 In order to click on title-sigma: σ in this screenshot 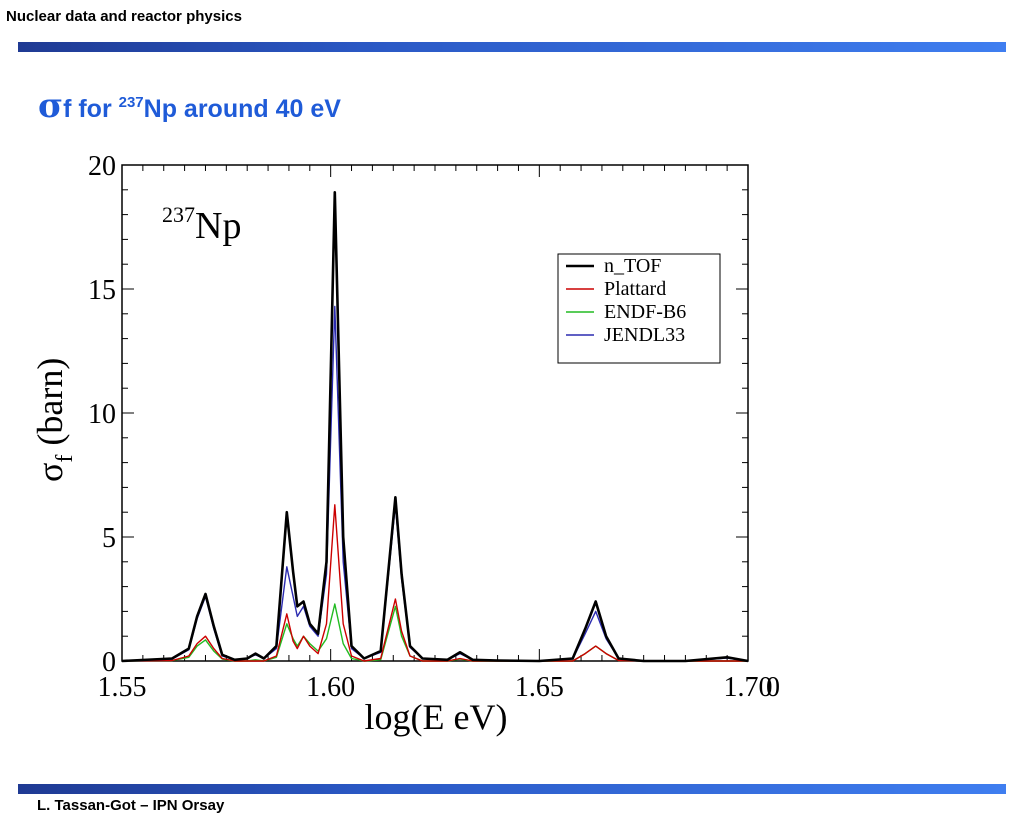, I will do `click(51, 106)`.